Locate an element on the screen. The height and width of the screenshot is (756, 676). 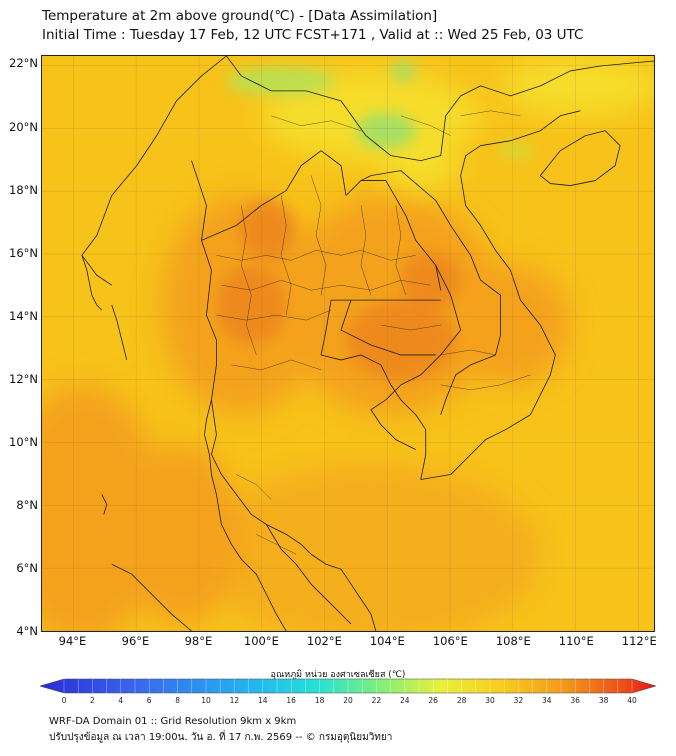
colorbar-tick-label: 4 is located at coordinates (121, 700).